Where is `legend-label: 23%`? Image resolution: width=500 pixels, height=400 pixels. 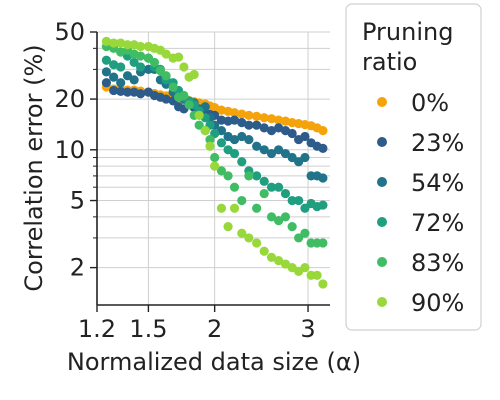
legend-label: 23% is located at coordinates (437, 143).